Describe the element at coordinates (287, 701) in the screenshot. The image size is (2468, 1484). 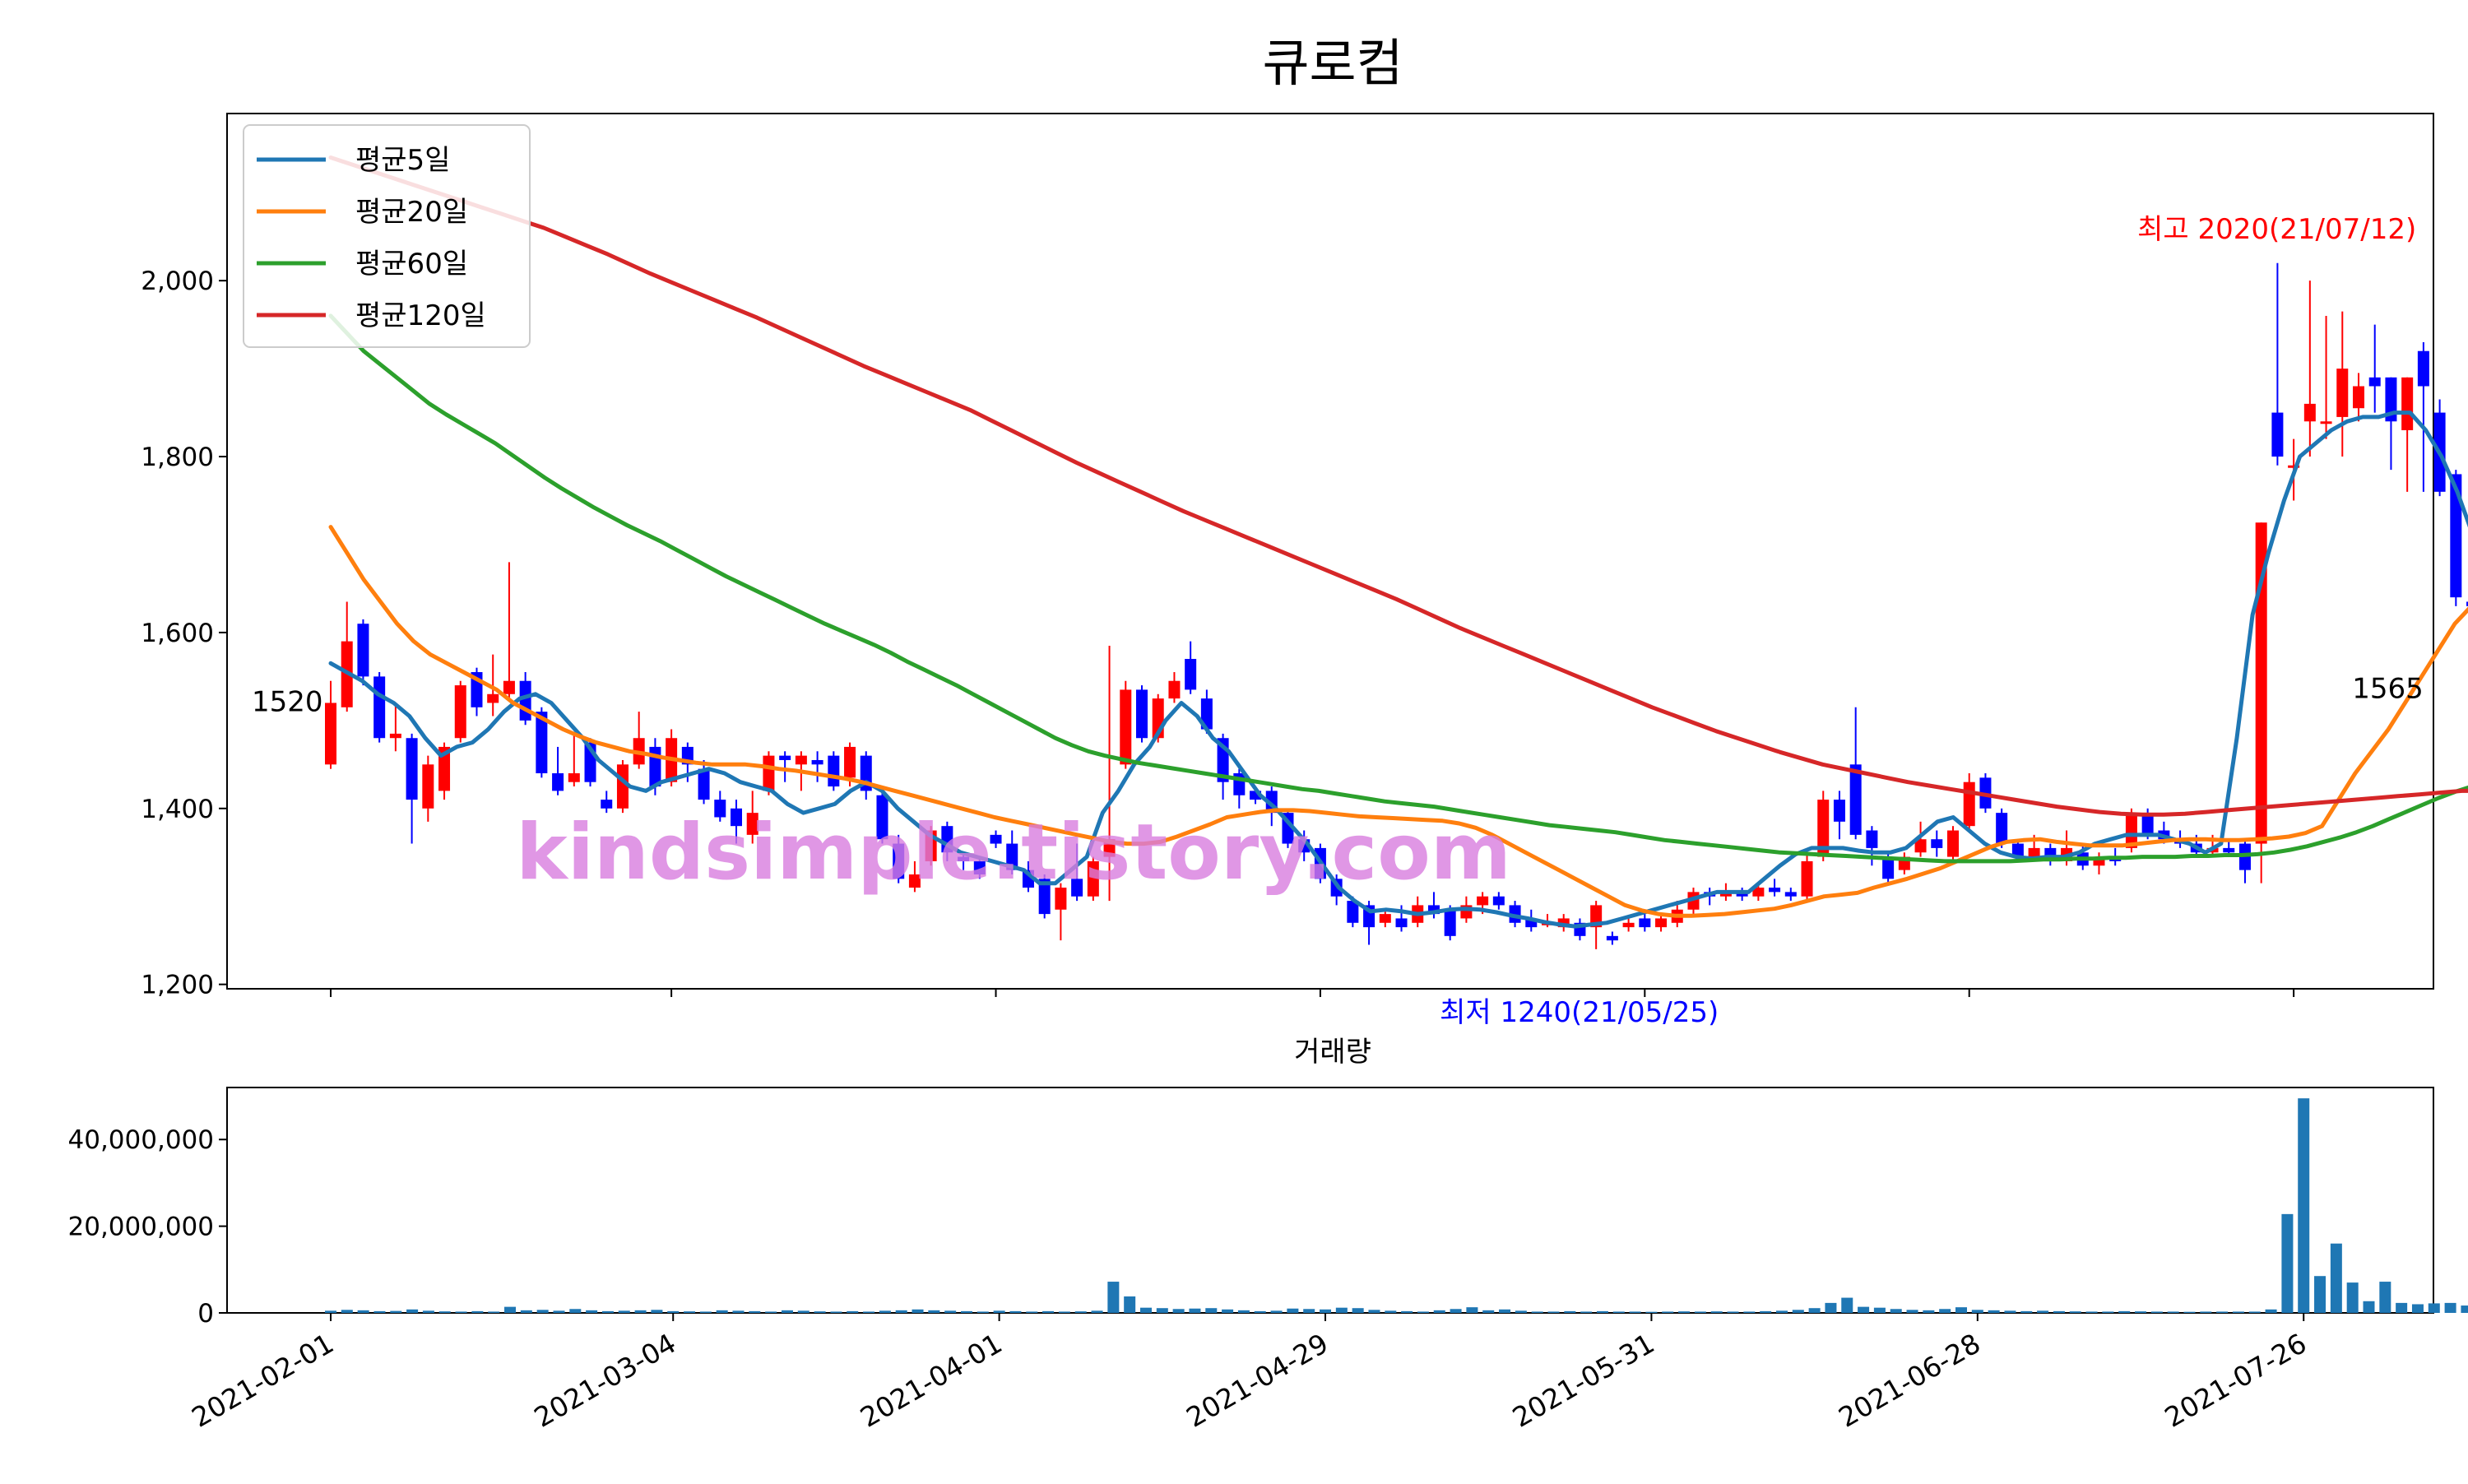
I see `annotation-label: 1520` at that location.